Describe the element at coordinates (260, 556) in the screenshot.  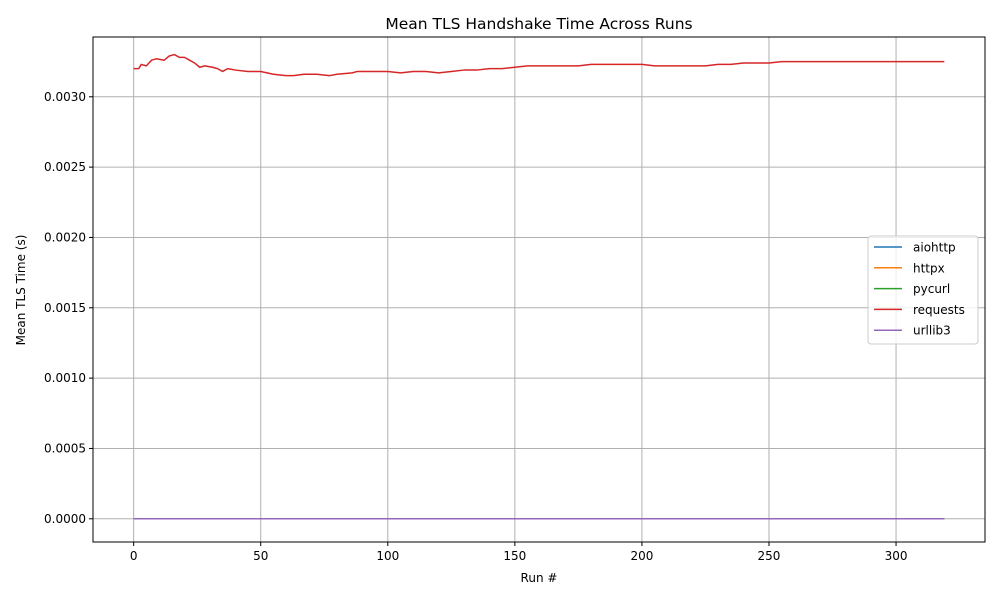
I see `x-tick-label: 50` at that location.